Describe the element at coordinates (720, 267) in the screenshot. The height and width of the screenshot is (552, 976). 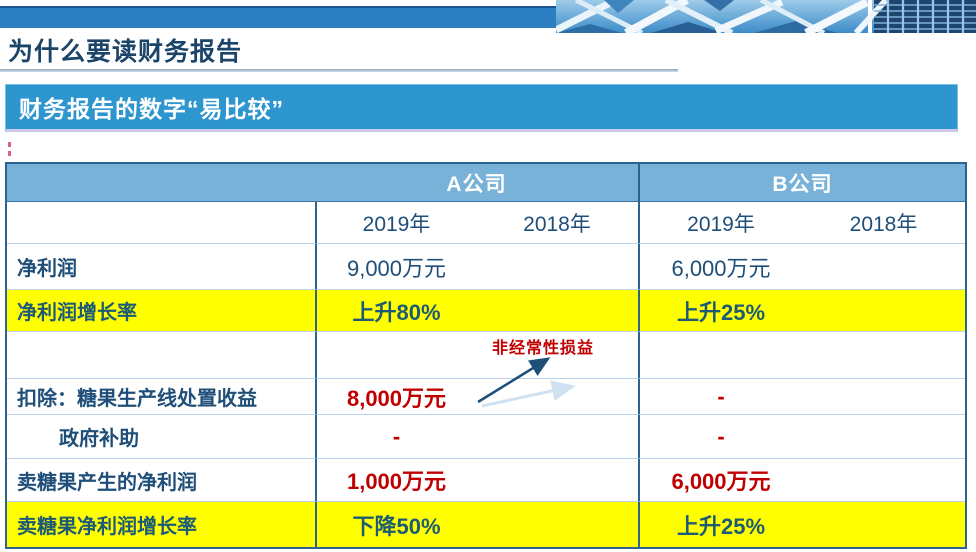
I see `cell-b2019-net-profit: 6,000万元` at that location.